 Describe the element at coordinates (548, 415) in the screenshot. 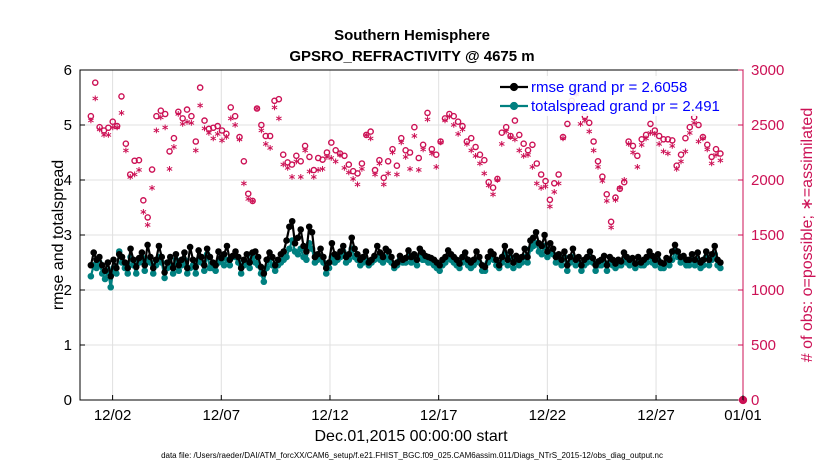

I see `x-tick-label: 12/22` at that location.